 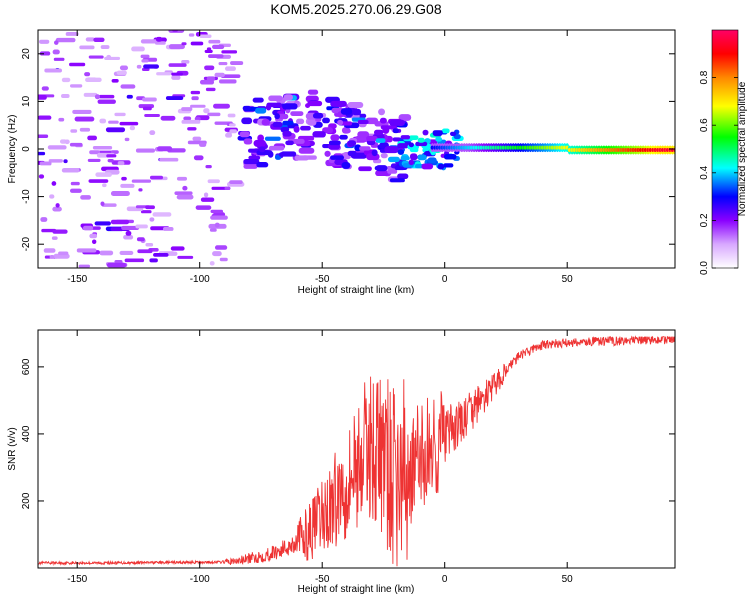 I want to click on x-tick-label: 0, so click(x=445, y=279).